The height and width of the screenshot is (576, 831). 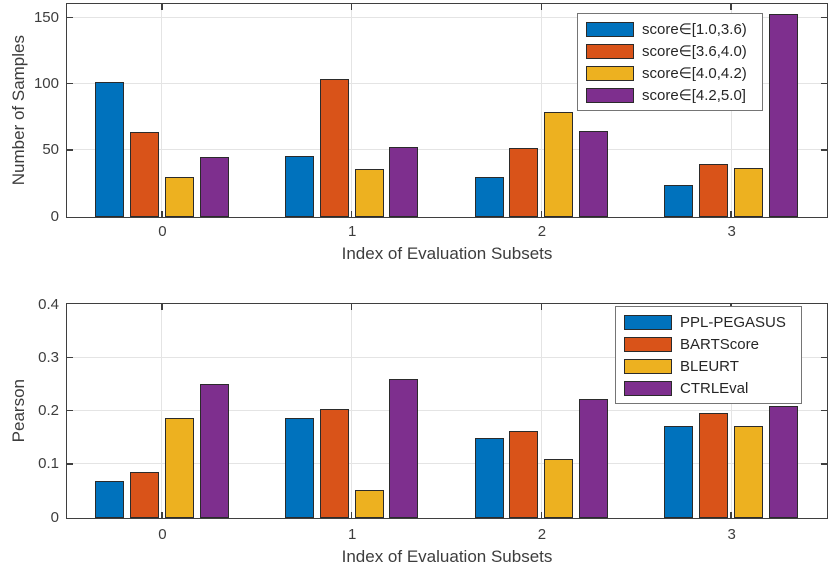 I want to click on legend-label: PPL-PEGASUS, so click(x=733, y=322).